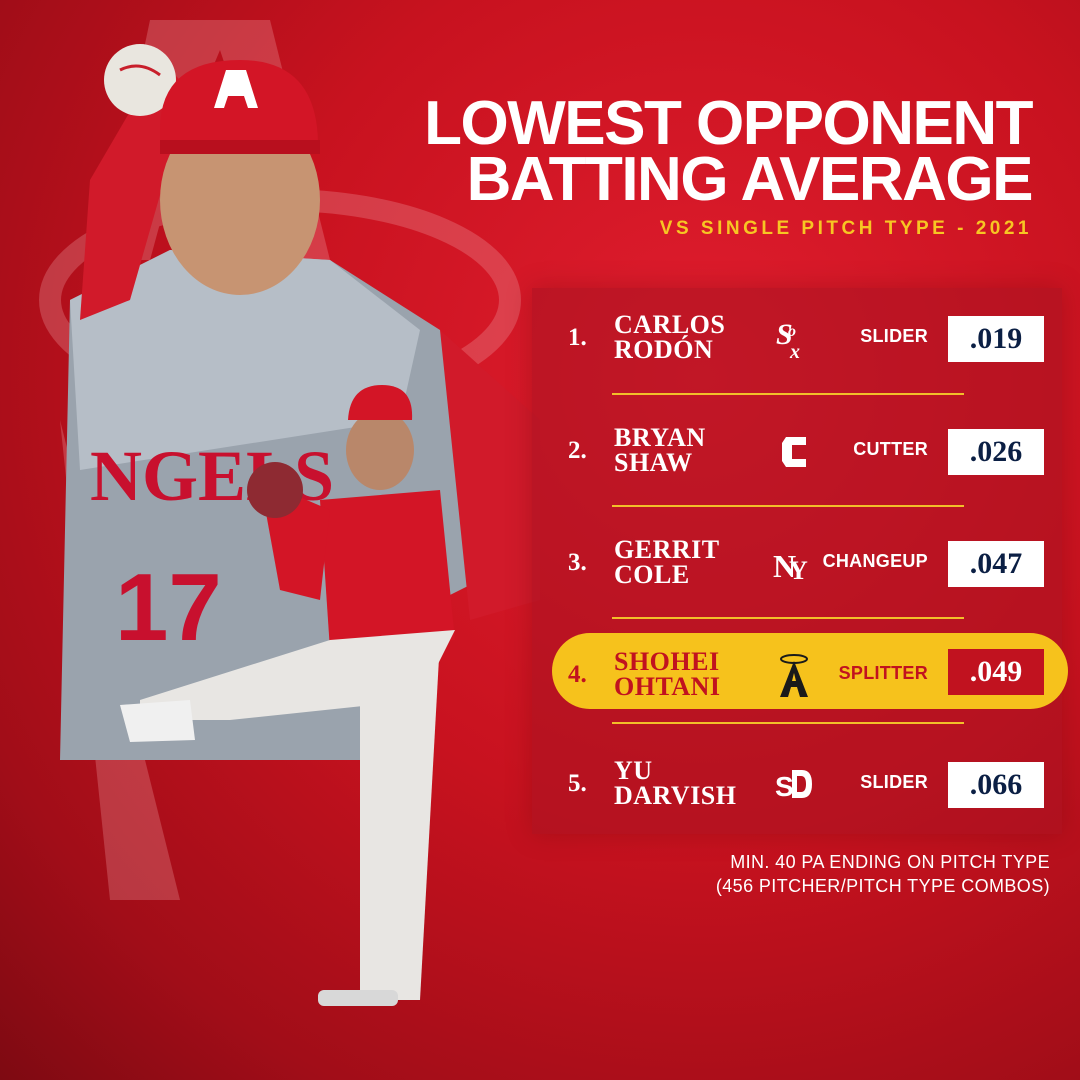  Describe the element at coordinates (890, 862) in the screenshot. I see `footnote-line-1: MIN. 40 PA ENDING ON PITCH TYPE` at that location.